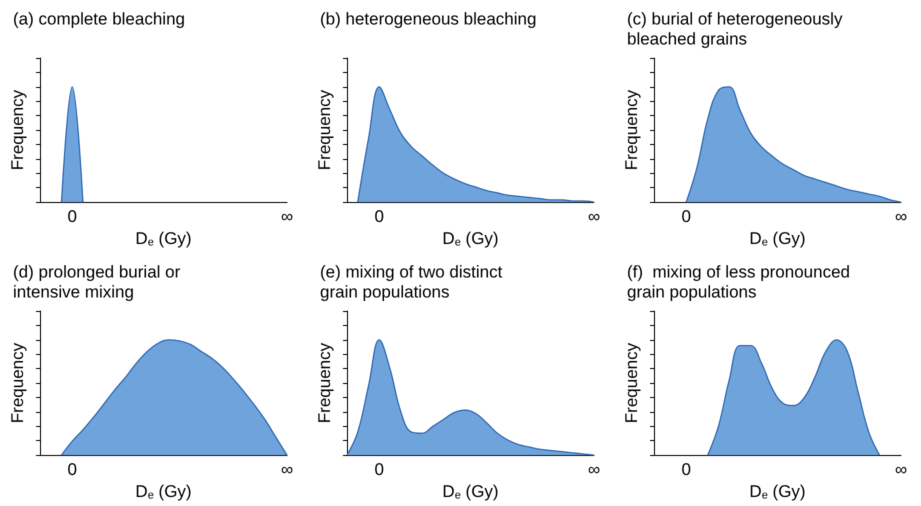 This screenshot has height=506, width=921. Describe the element at coordinates (735, 29) in the screenshot. I see `chart-title: (c) burial of heterogeneously bleached grains` at that location.